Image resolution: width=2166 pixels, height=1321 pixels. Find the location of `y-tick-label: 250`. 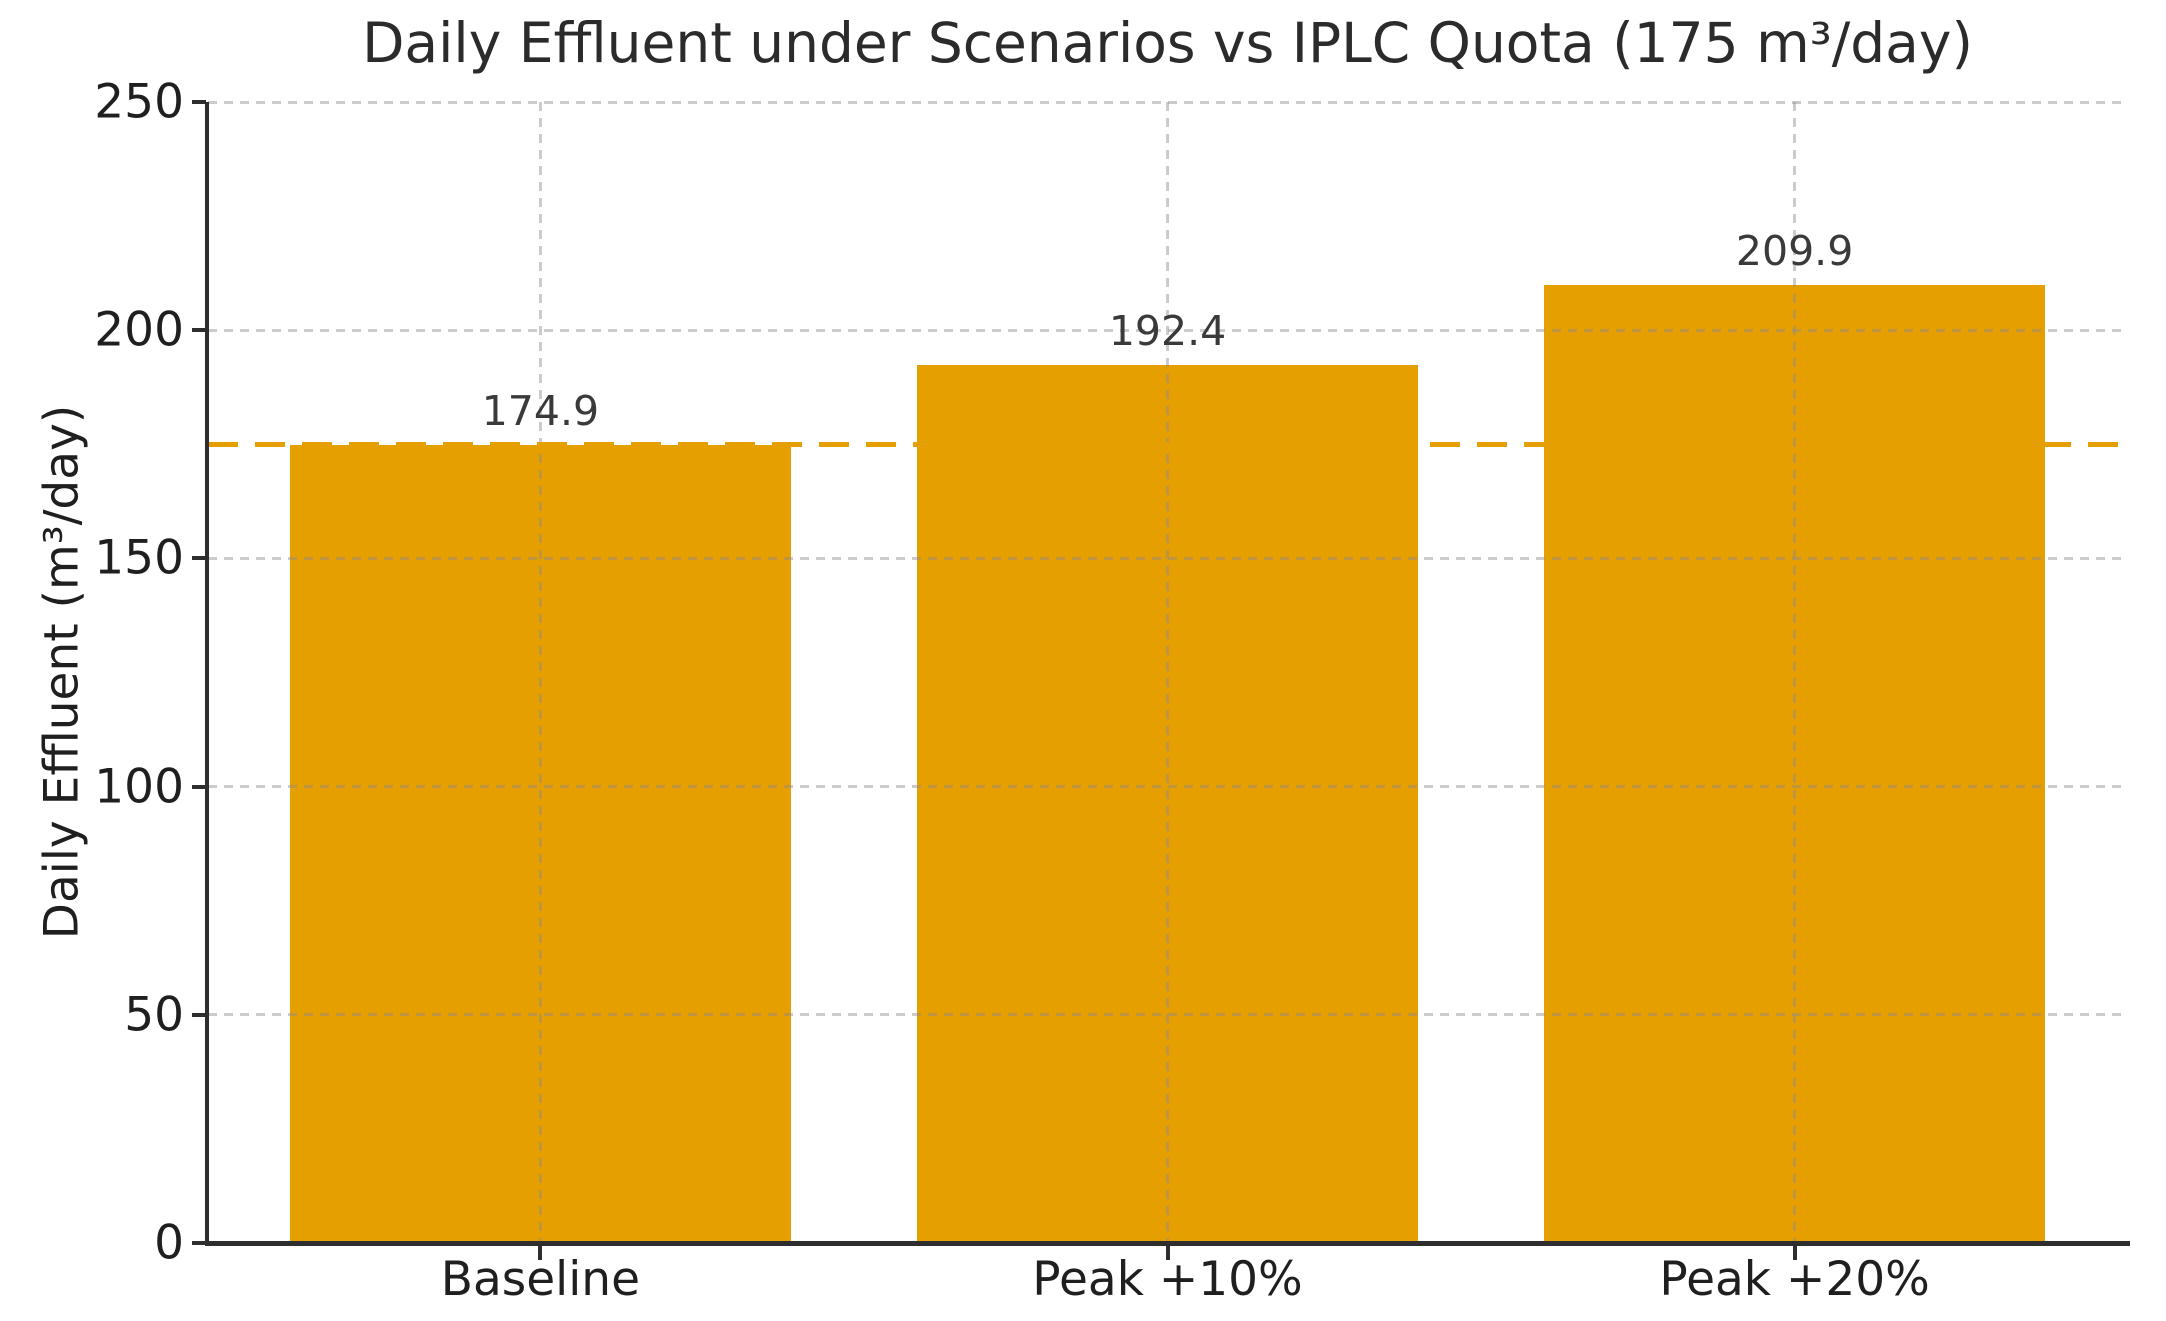

y-tick-label: 250 is located at coordinates (139, 102).